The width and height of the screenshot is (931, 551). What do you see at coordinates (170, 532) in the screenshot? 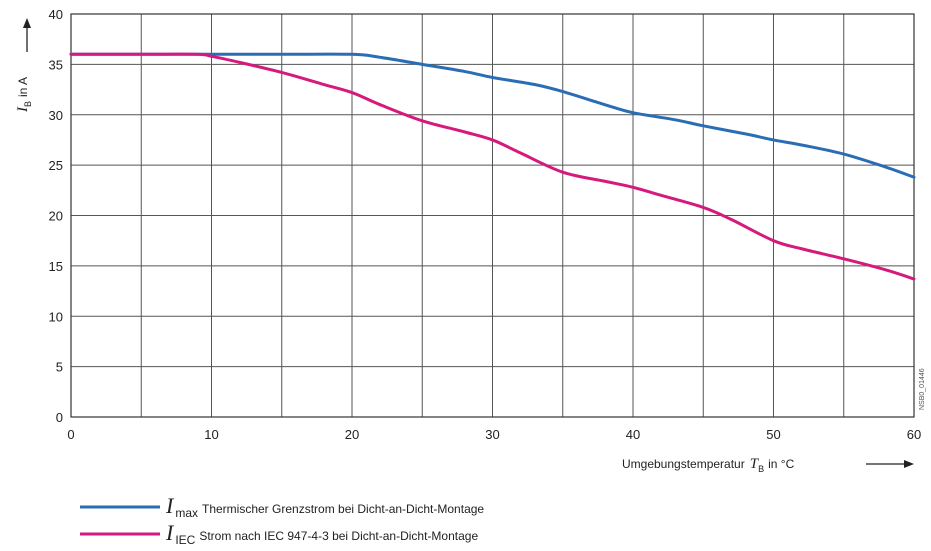
I see `legend-symbol-iiec: I` at bounding box center [170, 532].